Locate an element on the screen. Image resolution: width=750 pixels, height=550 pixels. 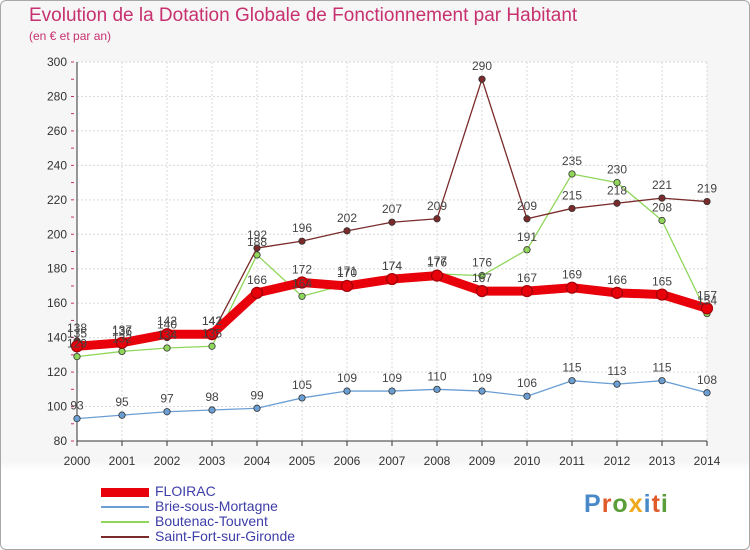
data-label-boutenac-touvent: 174 is located at coordinates (392, 266).